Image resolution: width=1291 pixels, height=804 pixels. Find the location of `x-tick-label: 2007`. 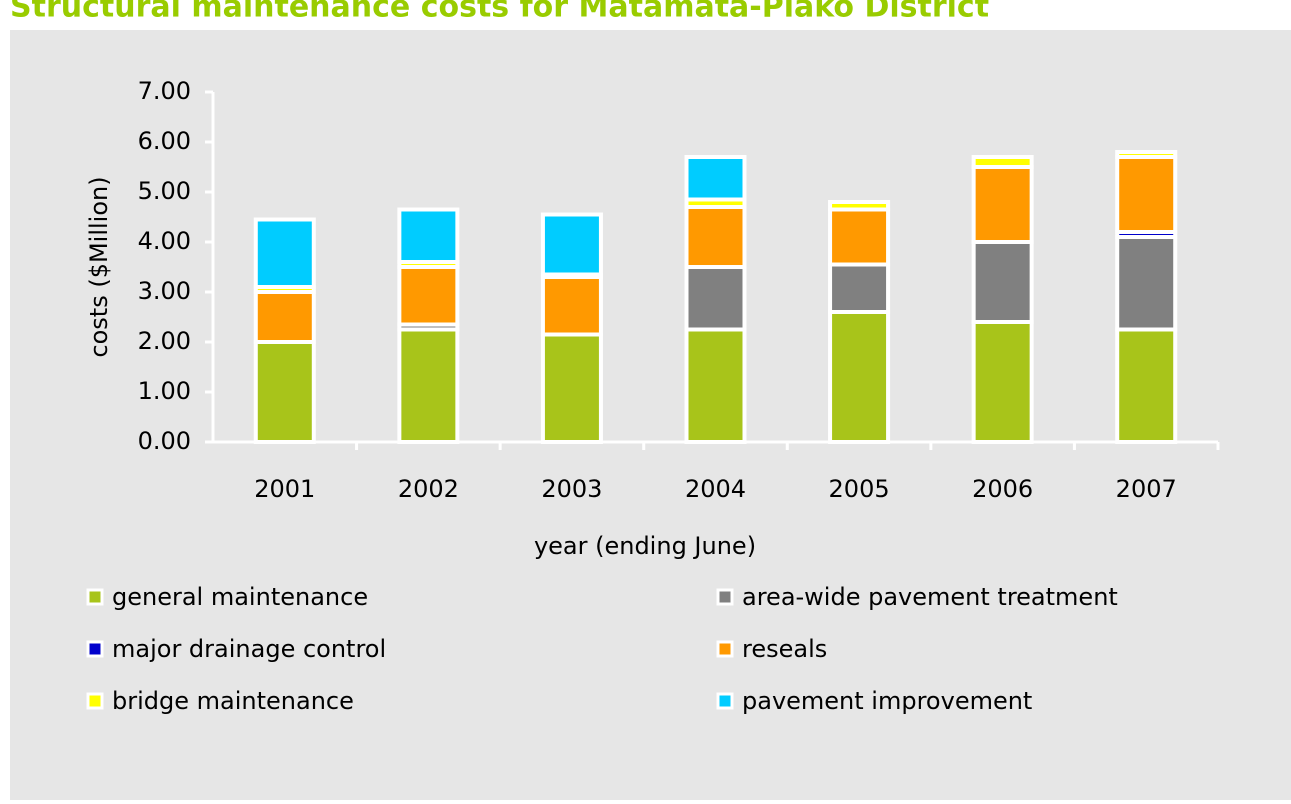

x-tick-label: 2007 is located at coordinates (1146, 489).